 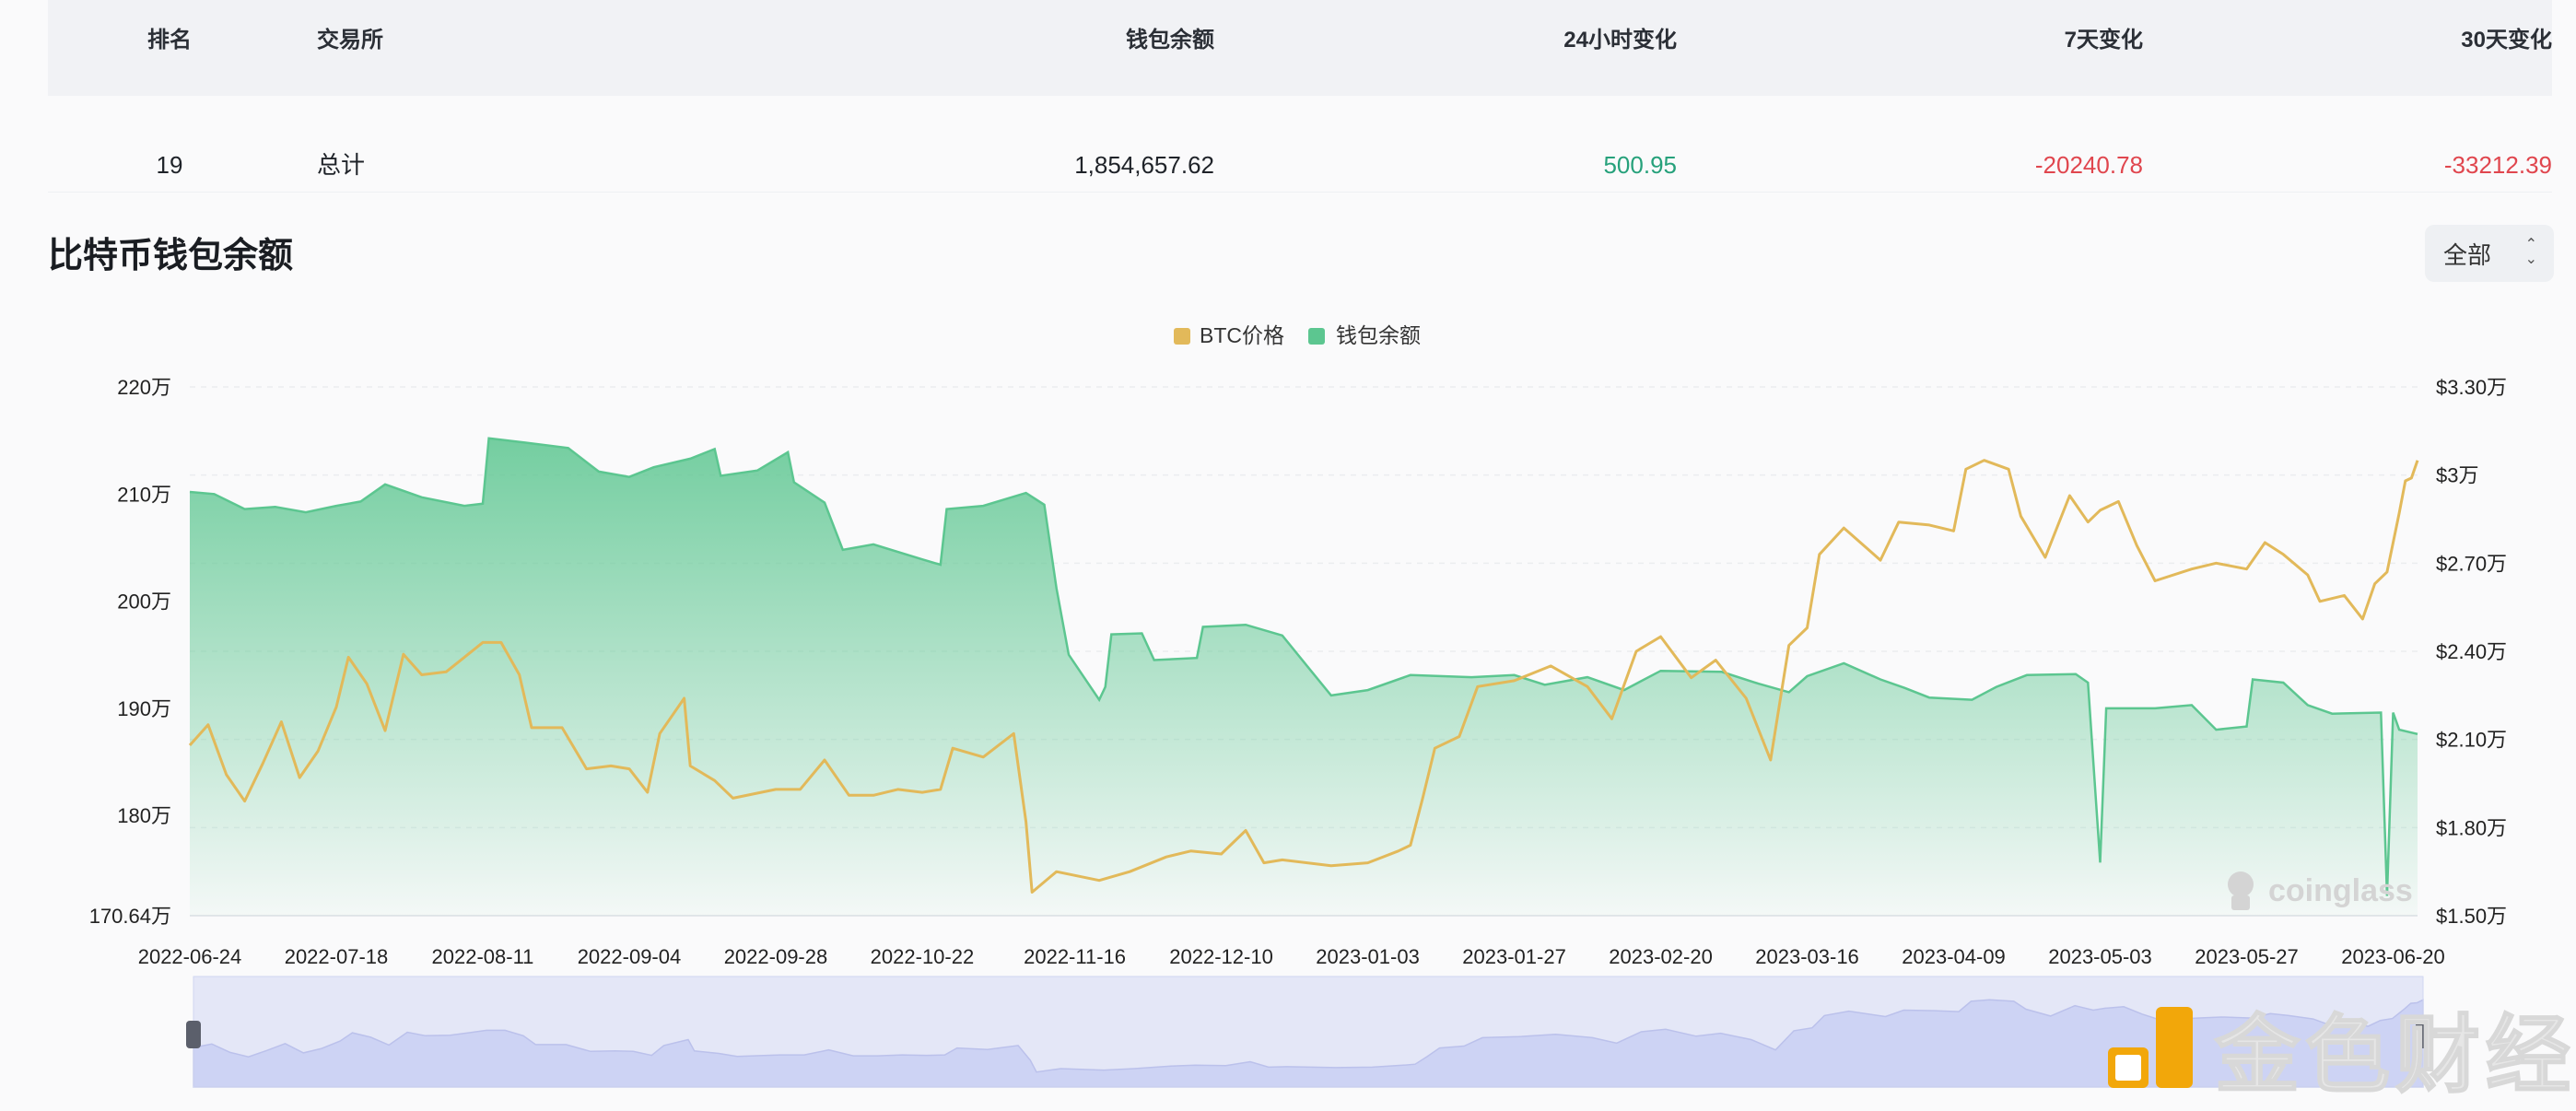 What do you see at coordinates (776, 956) in the screenshot?
I see `x-tick-label: 2022-09-28` at bounding box center [776, 956].